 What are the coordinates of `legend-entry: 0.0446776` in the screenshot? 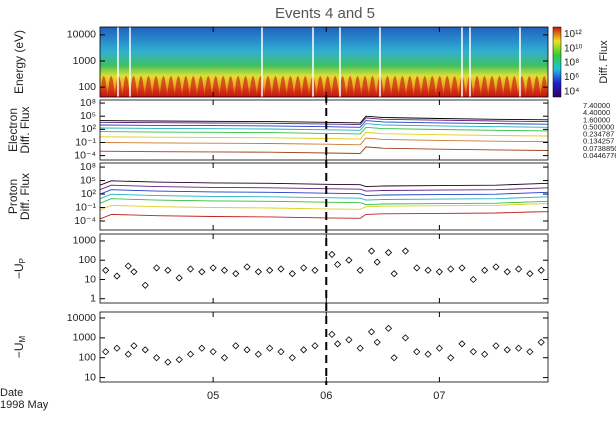 It's located at (599, 155).